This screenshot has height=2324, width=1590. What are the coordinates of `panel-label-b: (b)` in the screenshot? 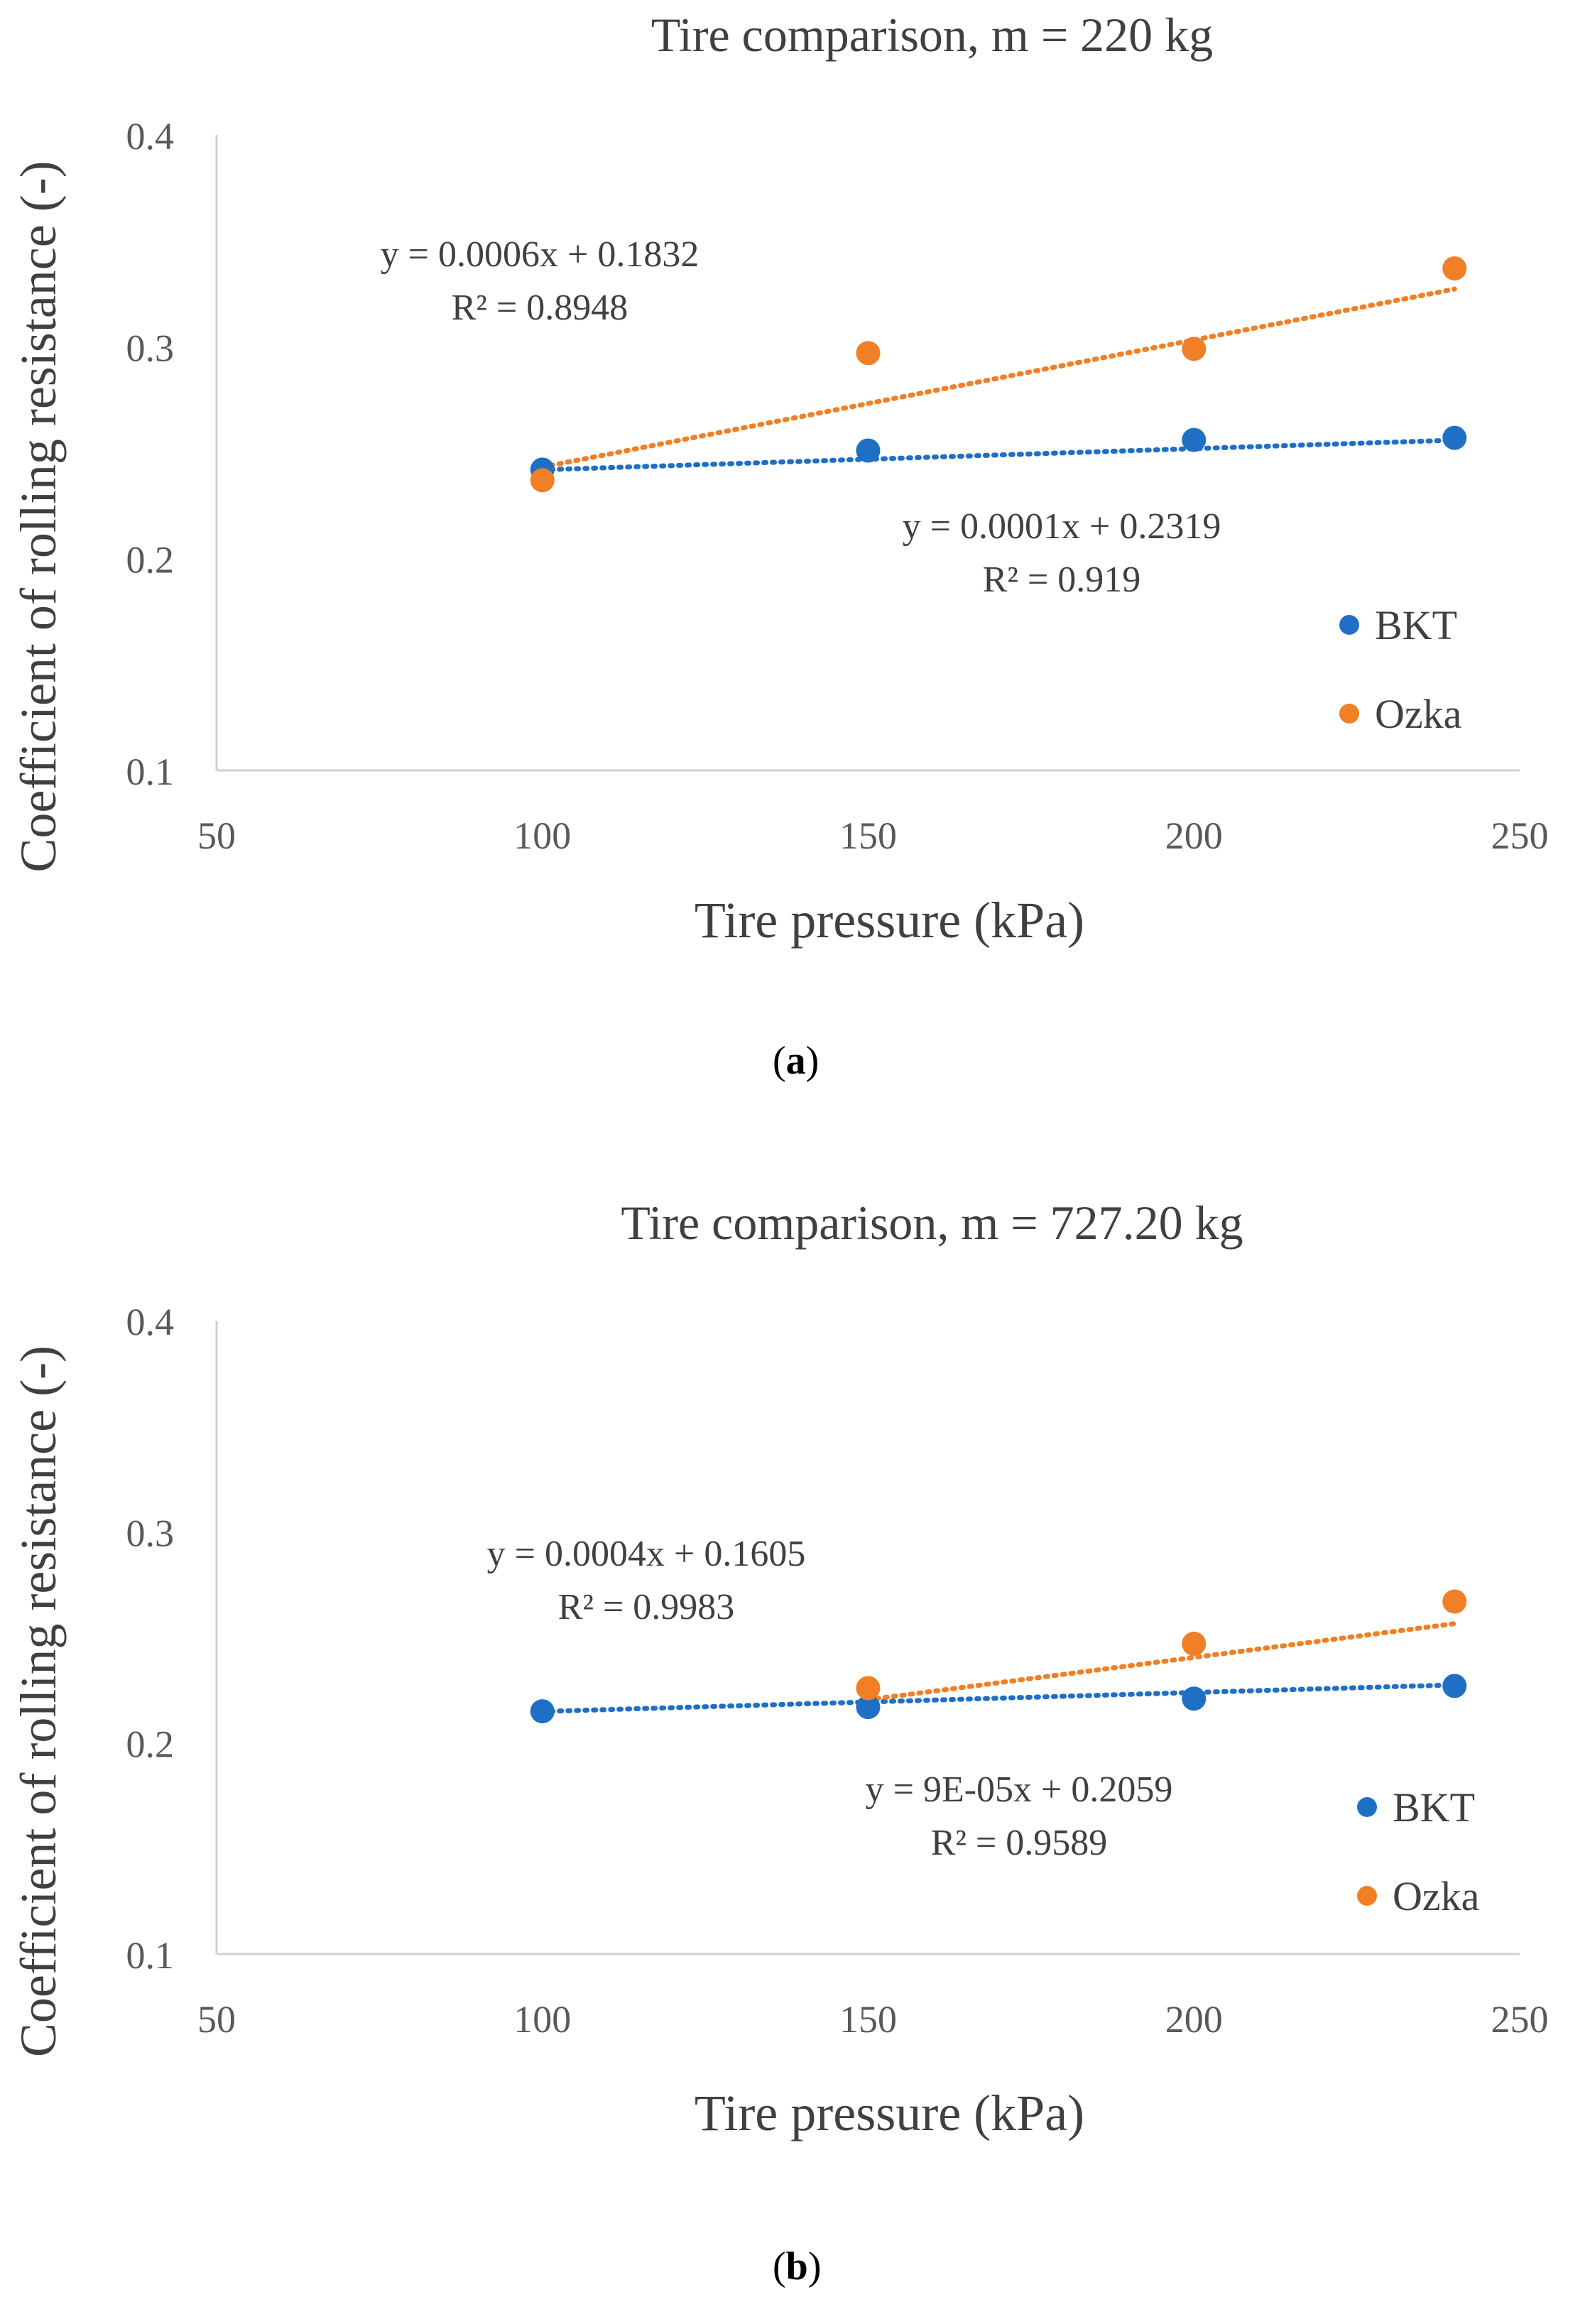 It's located at (798, 2266).